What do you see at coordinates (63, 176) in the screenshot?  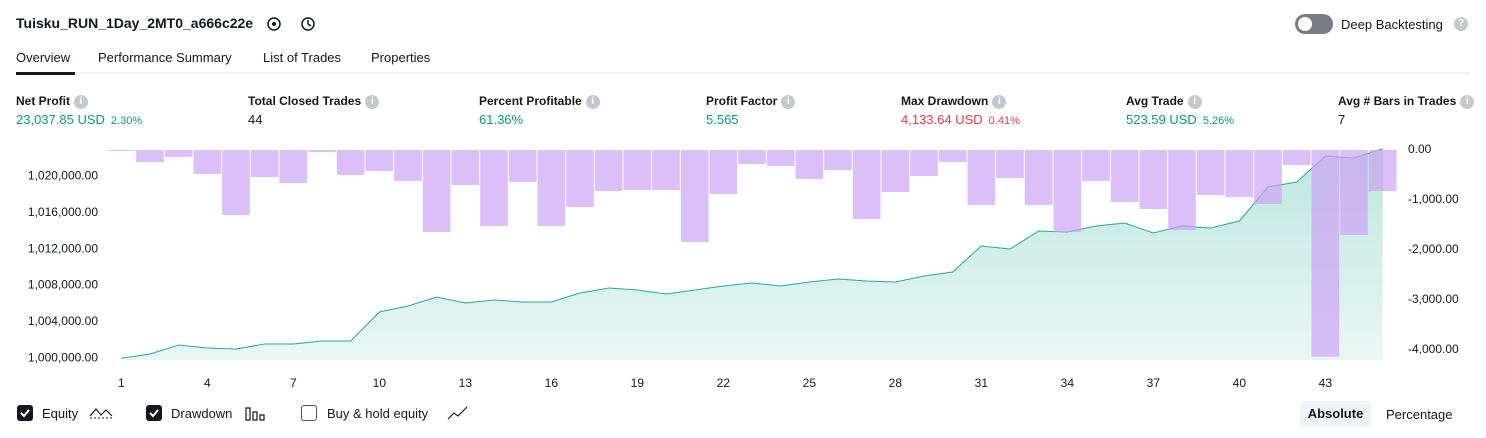 I see `y-tick-label: 1,020,000.00` at bounding box center [63, 176].